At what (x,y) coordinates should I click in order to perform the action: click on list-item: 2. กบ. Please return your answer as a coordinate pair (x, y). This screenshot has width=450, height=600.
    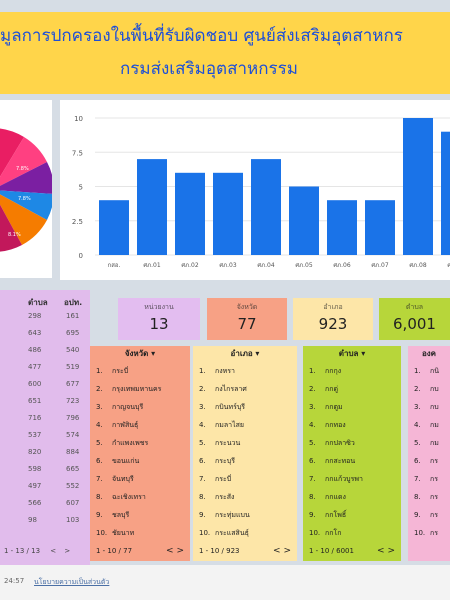
    Looking at the image, I should click on (429, 389).